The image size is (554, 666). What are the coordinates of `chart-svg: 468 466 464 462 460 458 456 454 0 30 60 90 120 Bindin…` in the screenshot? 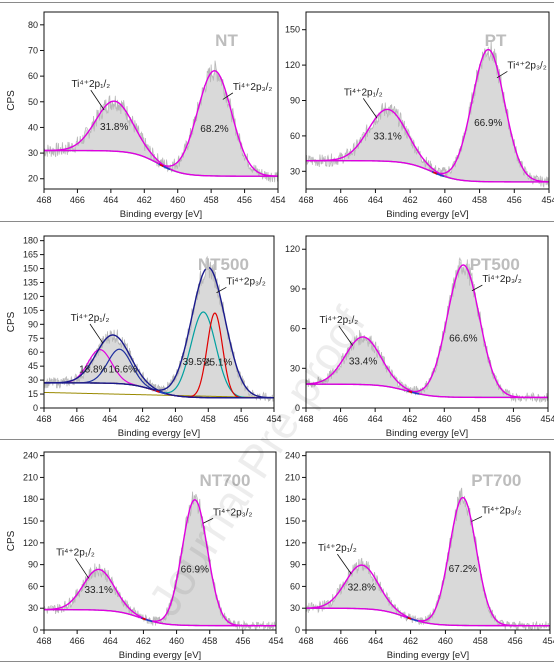 It's located at (419, 337).